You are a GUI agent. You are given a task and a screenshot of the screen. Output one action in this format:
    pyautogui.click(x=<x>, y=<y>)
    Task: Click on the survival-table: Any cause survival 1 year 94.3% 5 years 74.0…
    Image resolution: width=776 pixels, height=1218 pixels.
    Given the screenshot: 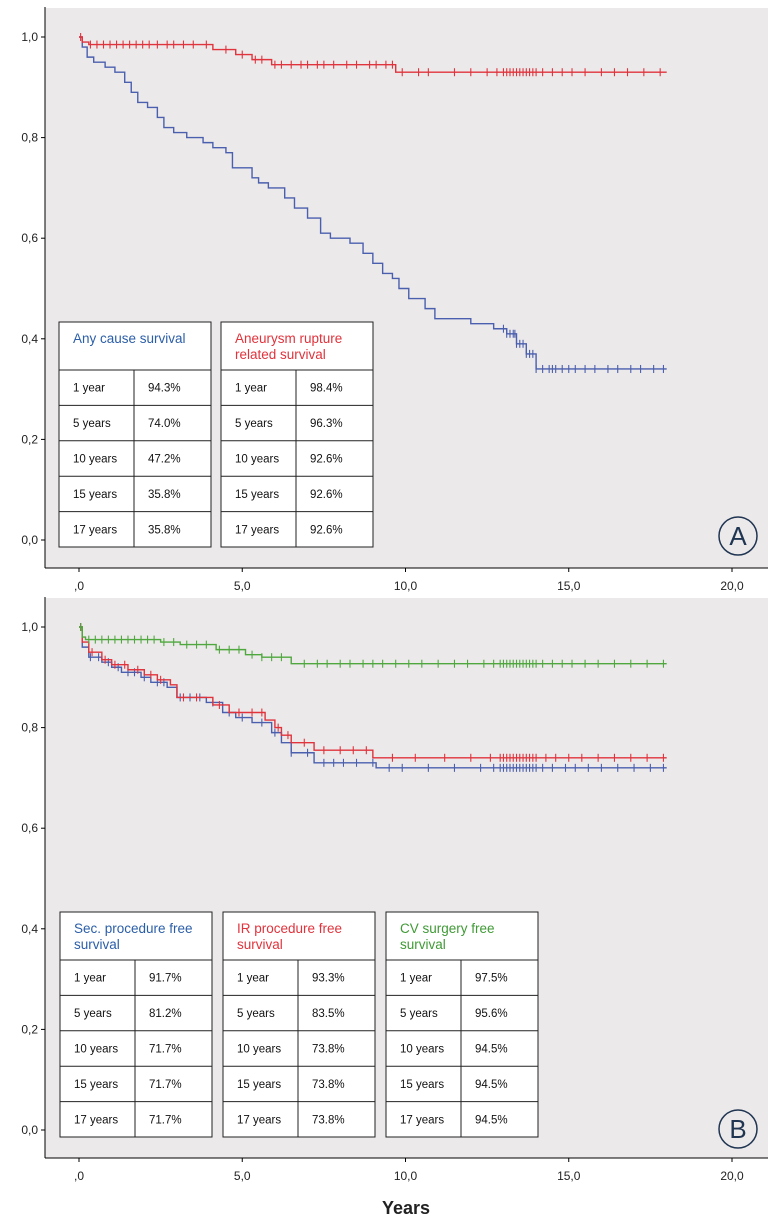 What is the action you would take?
    pyautogui.click(x=135, y=434)
    